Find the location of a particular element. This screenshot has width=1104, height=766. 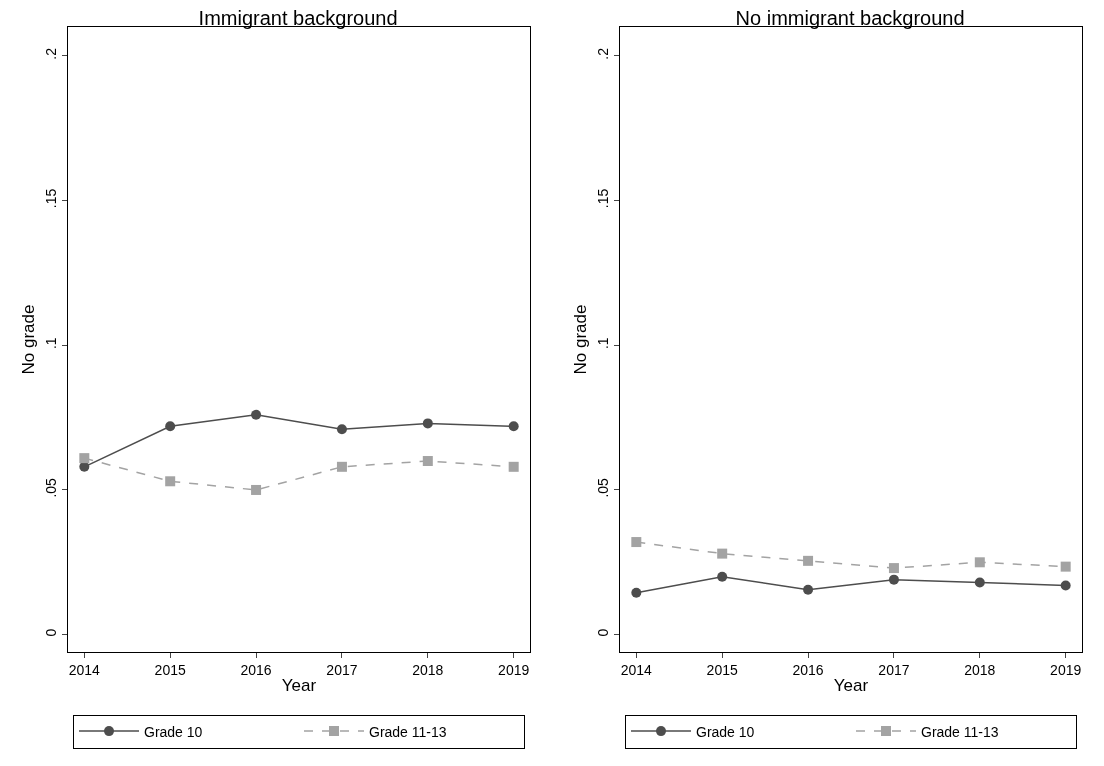

chart-title: Immigrant background is located at coordinates (298, 18).